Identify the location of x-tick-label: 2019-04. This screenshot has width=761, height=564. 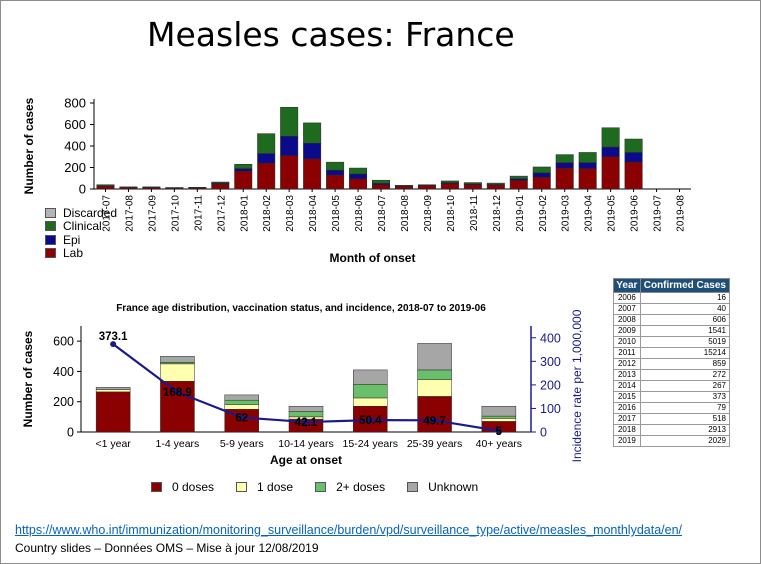
(589, 213).